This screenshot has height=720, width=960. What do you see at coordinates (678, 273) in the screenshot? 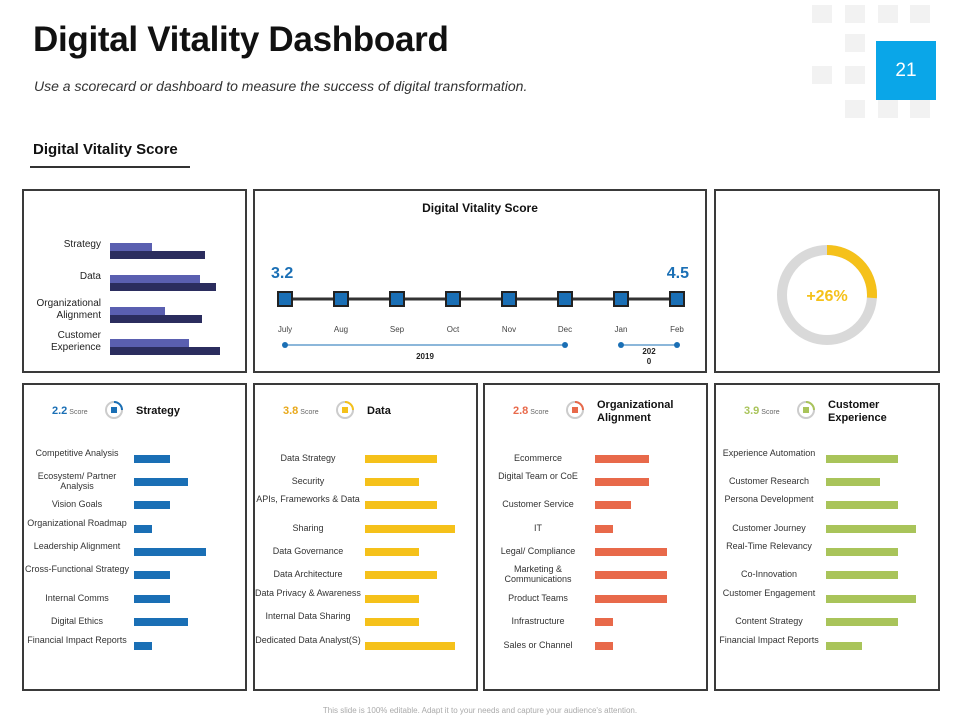
I see `timeline-end-value: 4.5` at bounding box center [678, 273].